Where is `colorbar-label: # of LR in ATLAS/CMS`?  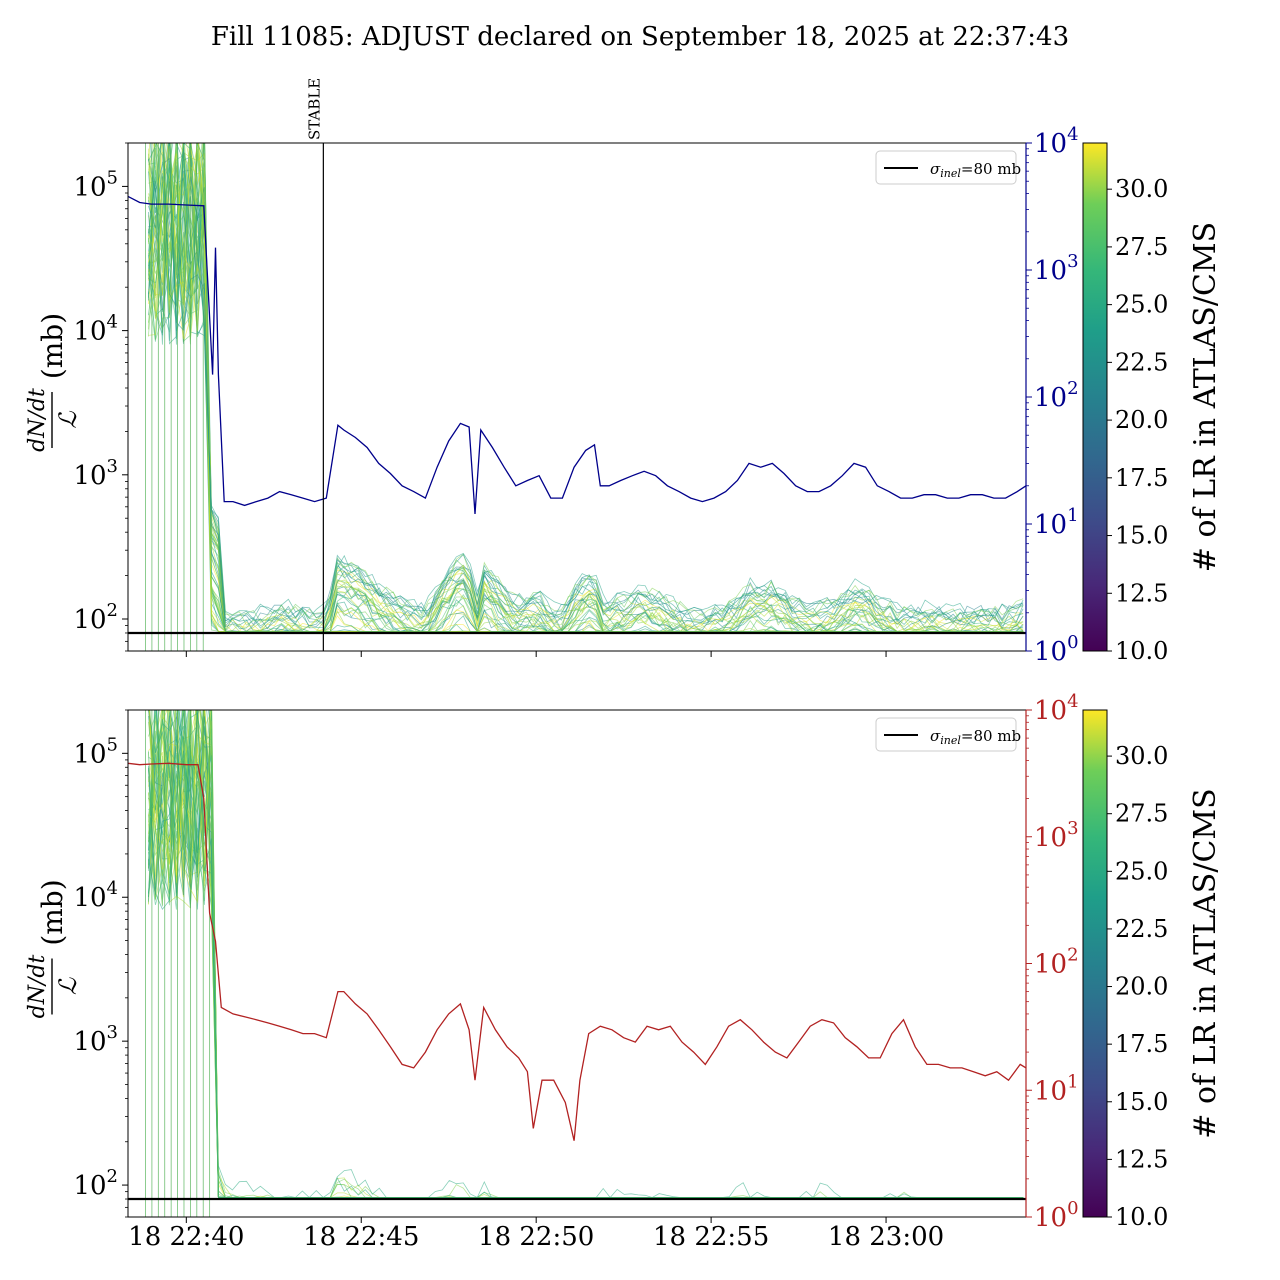
colorbar-label: # of LR in ATLAS/CMS is located at coordinates (1205, 397).